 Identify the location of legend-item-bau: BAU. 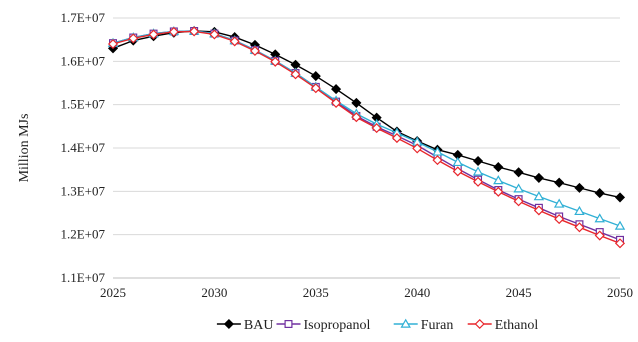
(245, 325).